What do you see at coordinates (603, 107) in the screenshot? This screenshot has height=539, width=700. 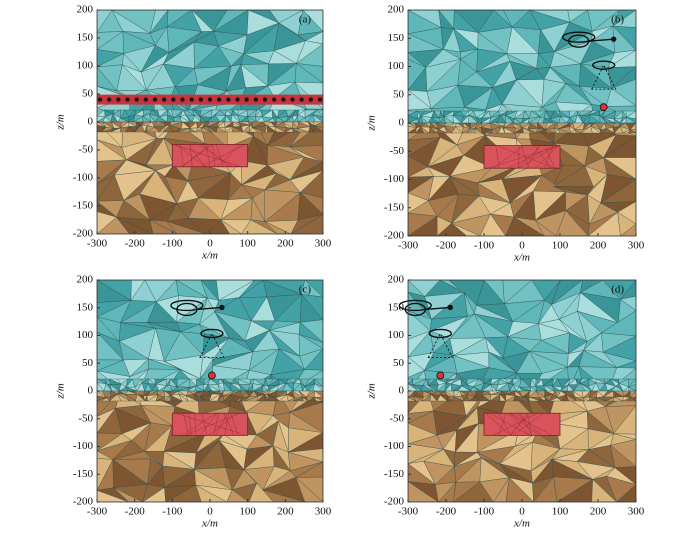 I see `source` at bounding box center [603, 107].